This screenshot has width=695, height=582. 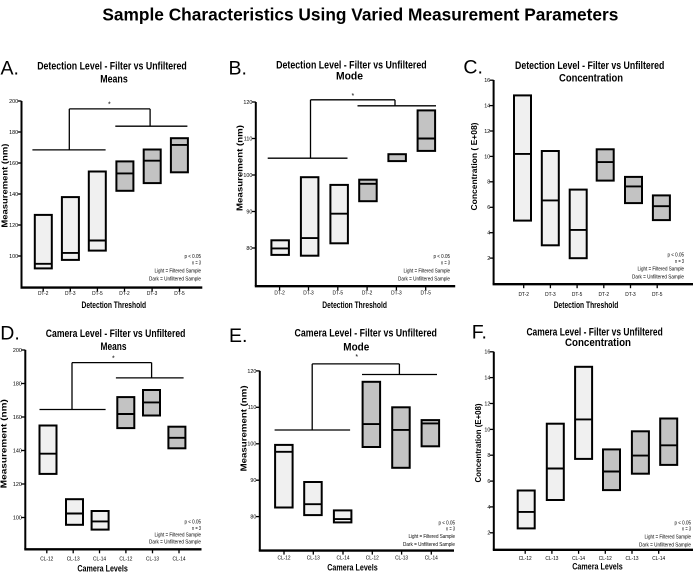 I want to click on svg-text: F., so click(x=479, y=332).